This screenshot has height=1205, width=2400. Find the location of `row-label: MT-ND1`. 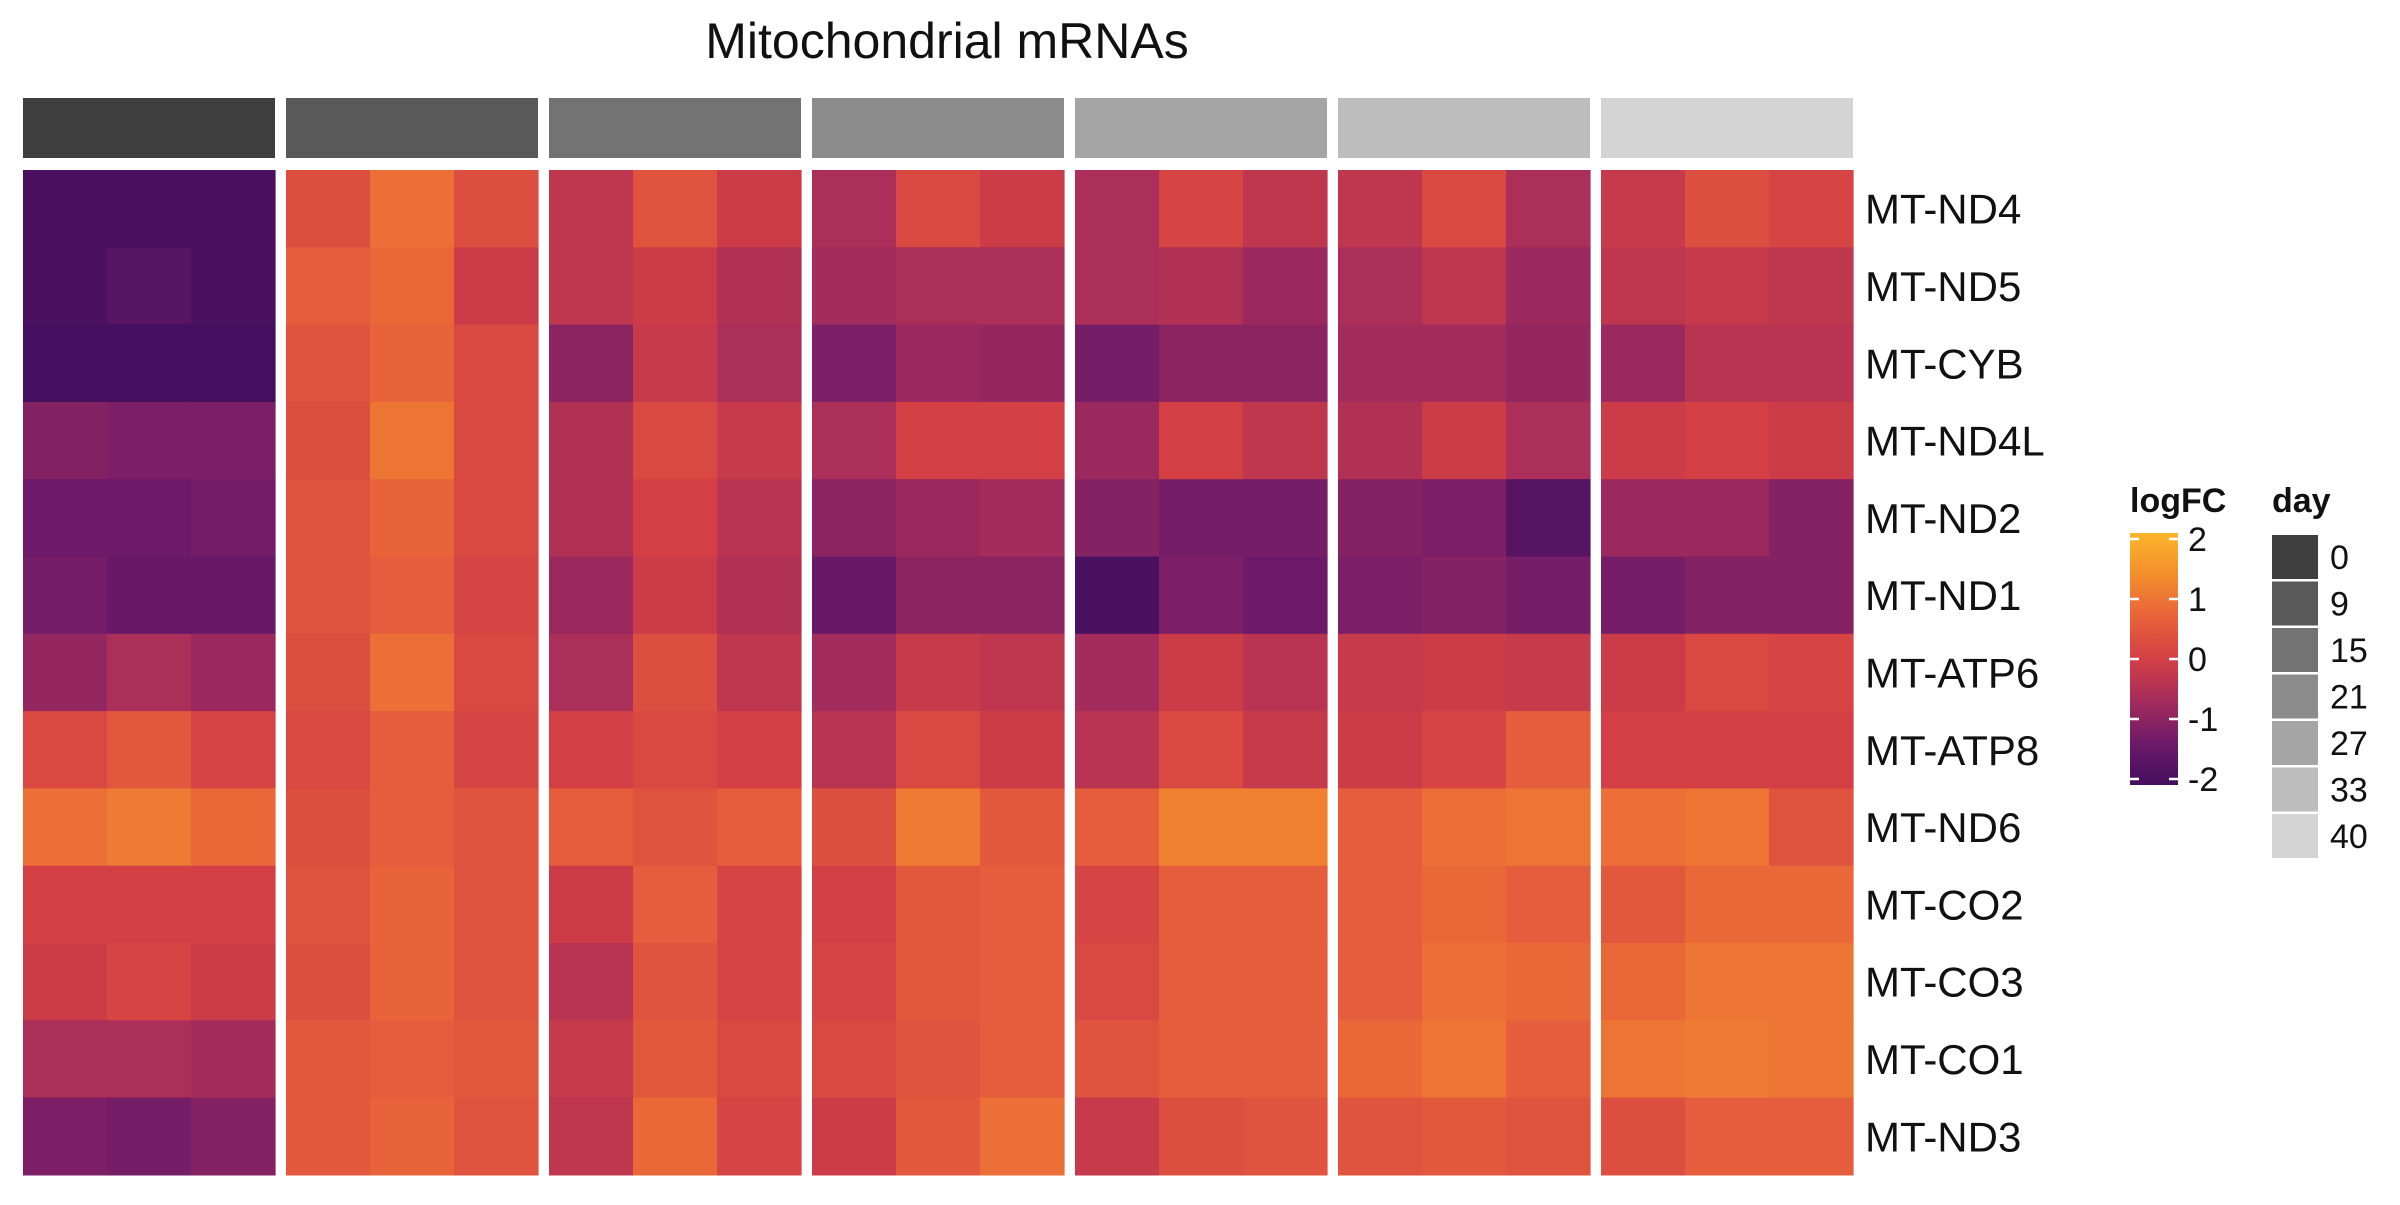

row-label: MT-ND1 is located at coordinates (1943, 595).